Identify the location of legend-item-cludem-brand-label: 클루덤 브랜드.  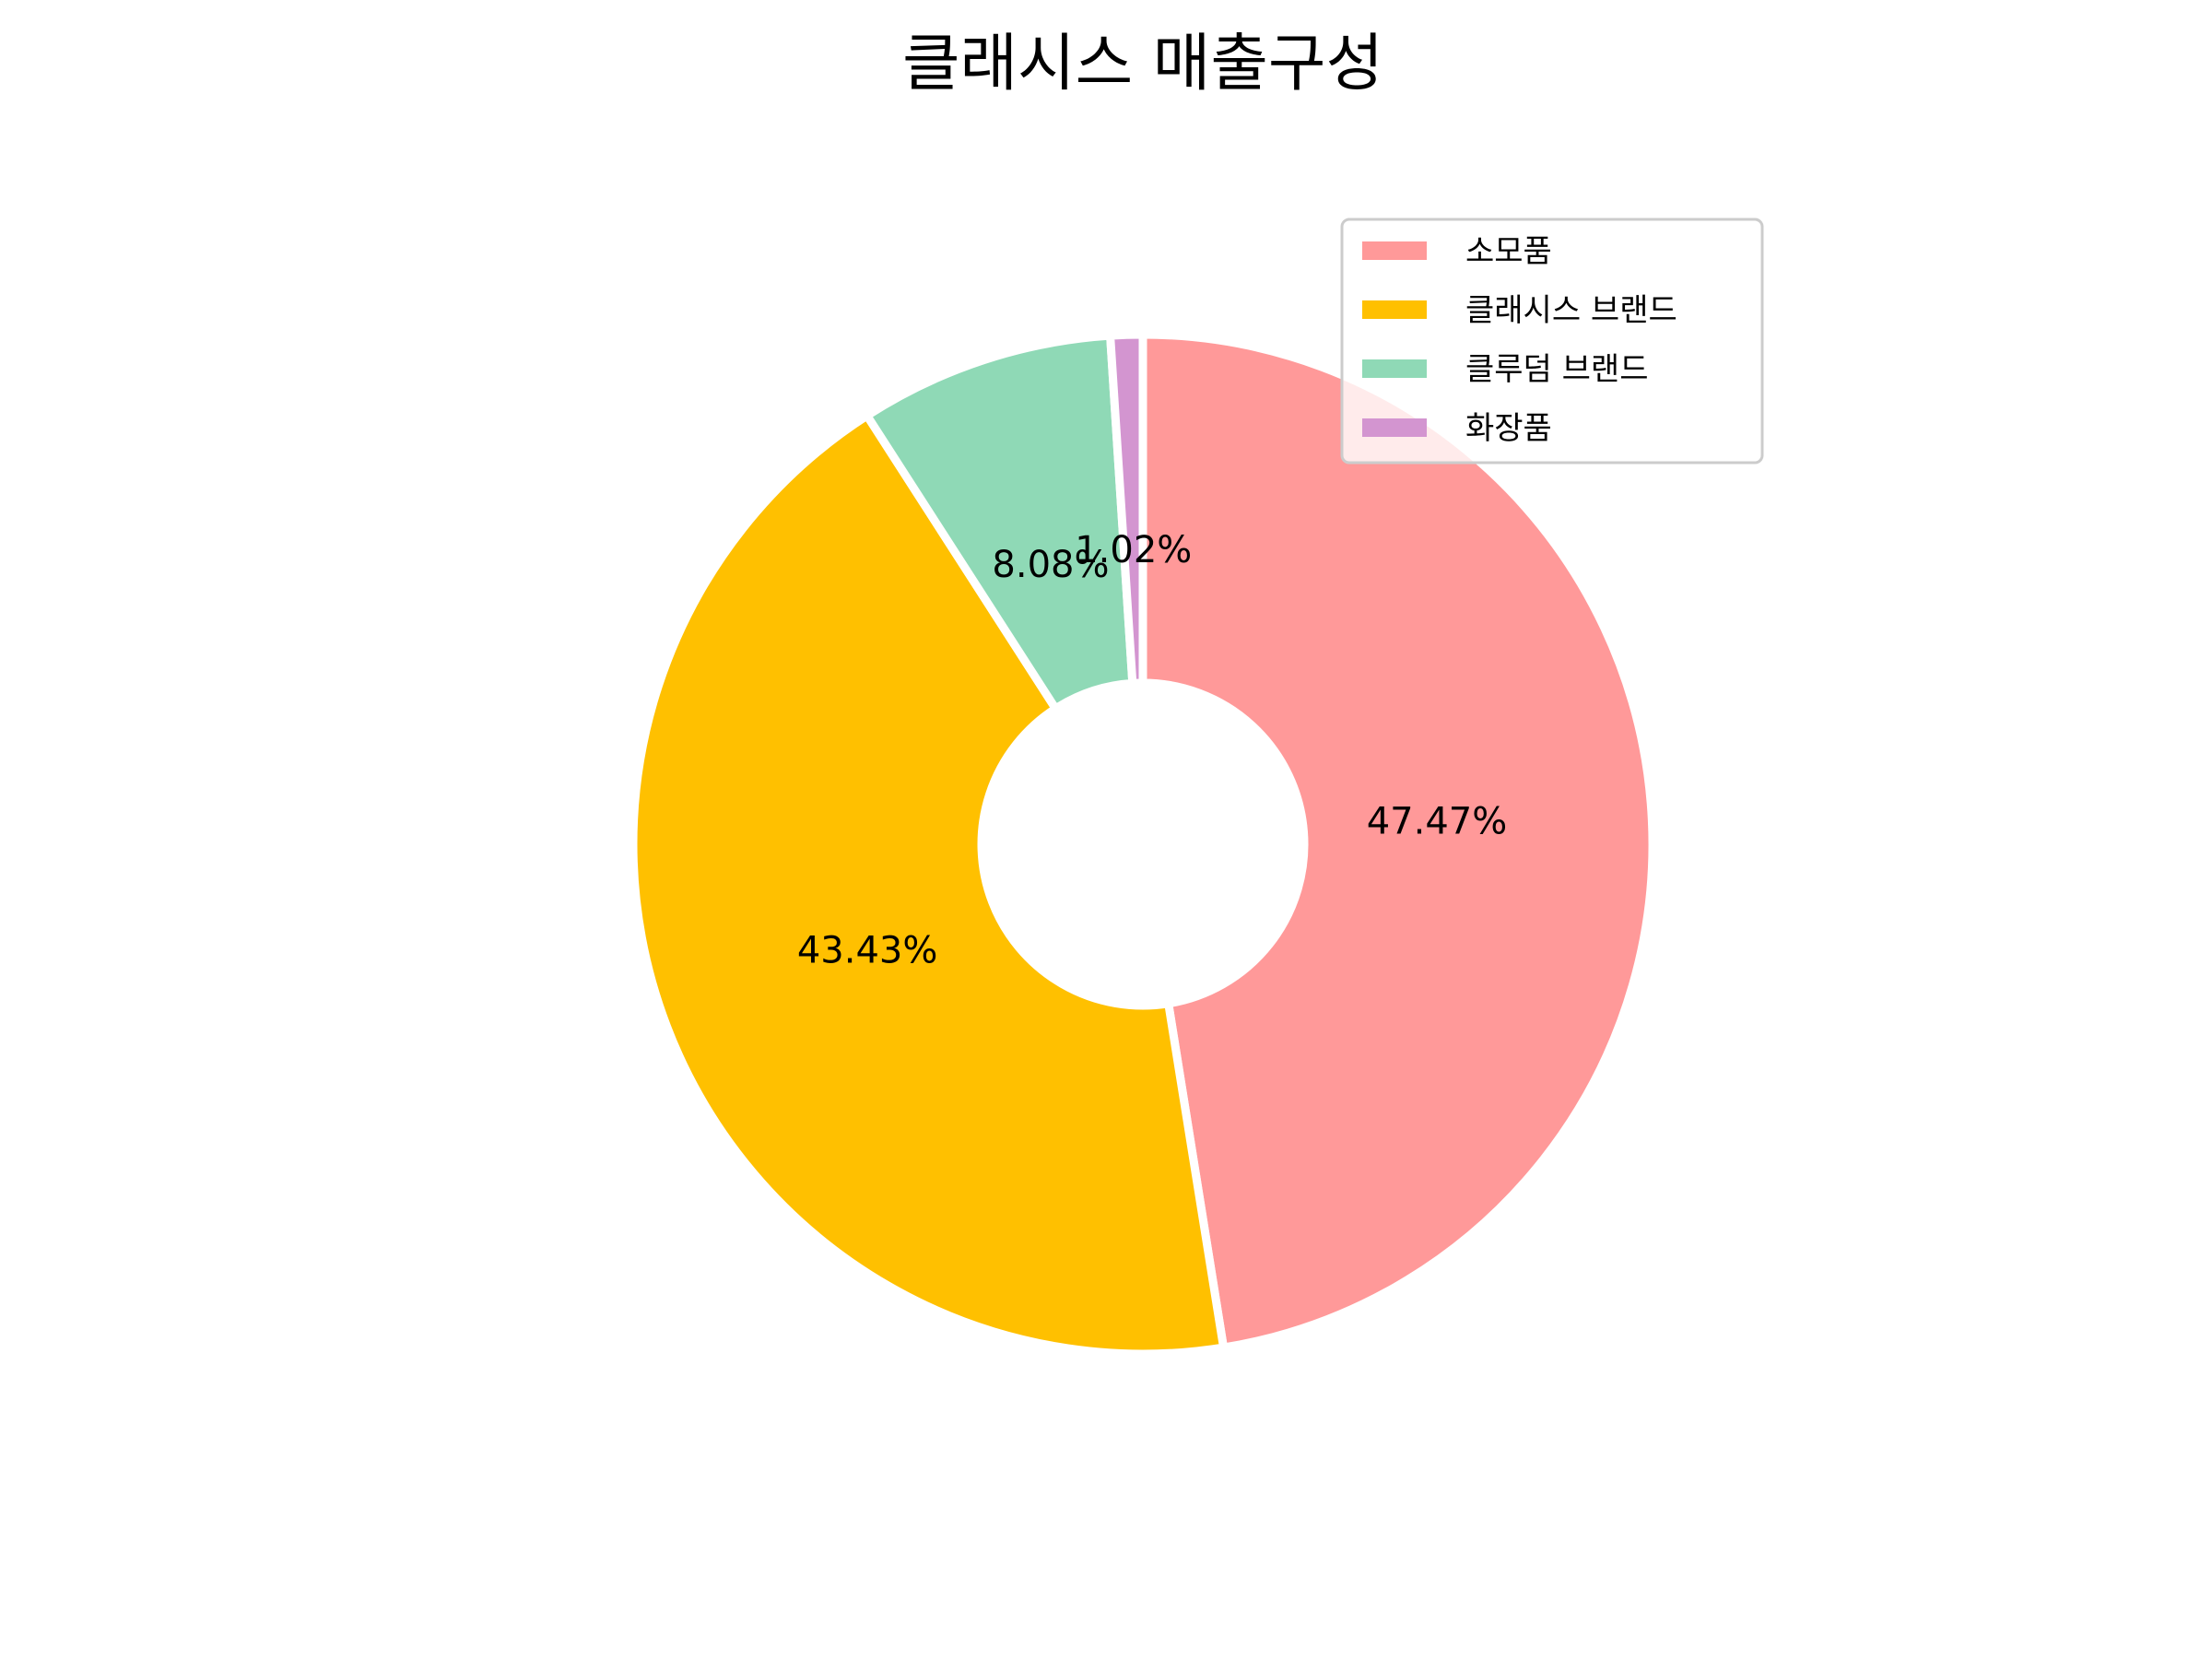
(1557, 369).